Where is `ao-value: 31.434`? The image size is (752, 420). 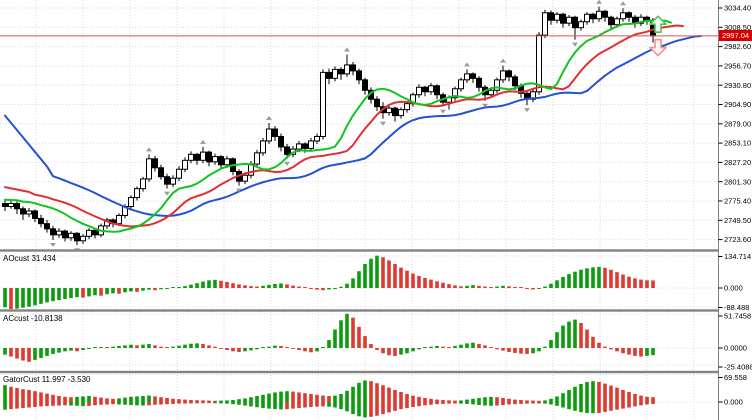
ao-value: 31.434 is located at coordinates (43, 258).